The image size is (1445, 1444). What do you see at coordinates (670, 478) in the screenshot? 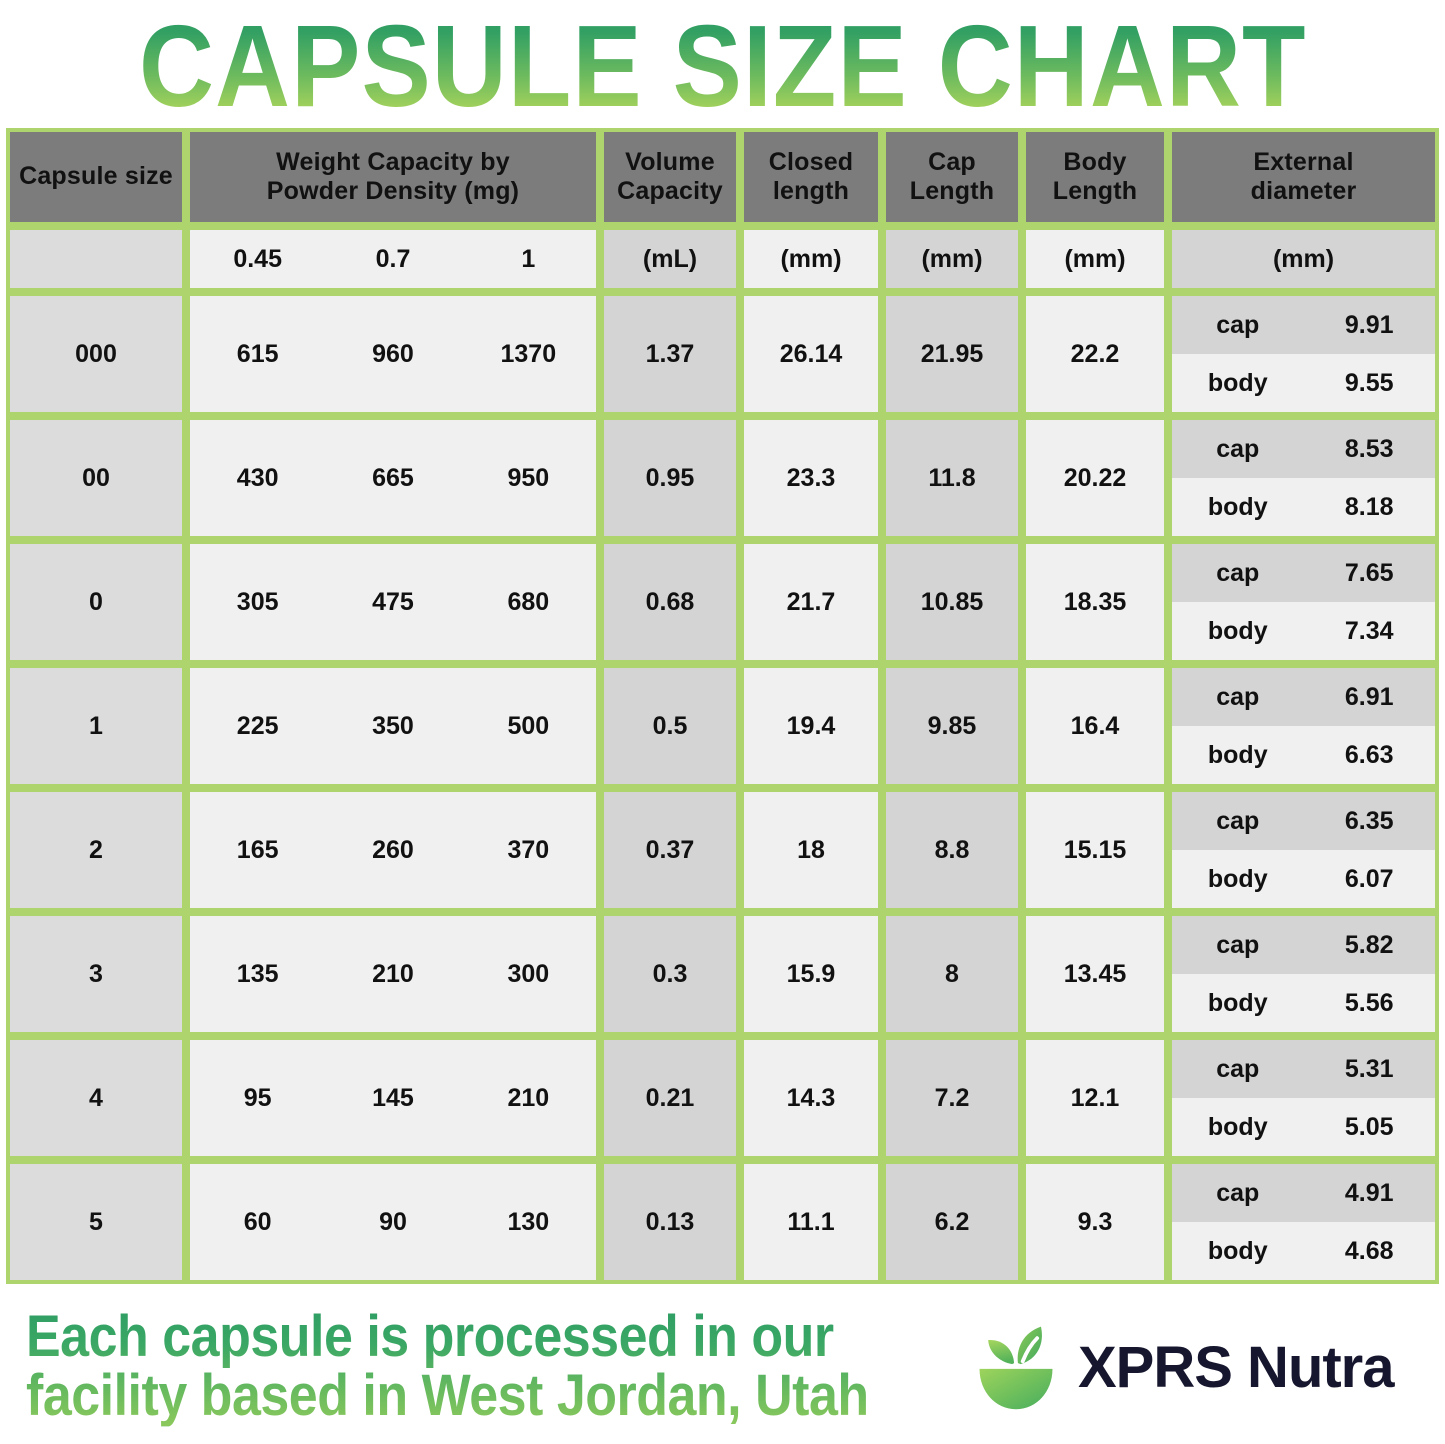
I see `cell-volume-capacity: 0.95` at bounding box center [670, 478].